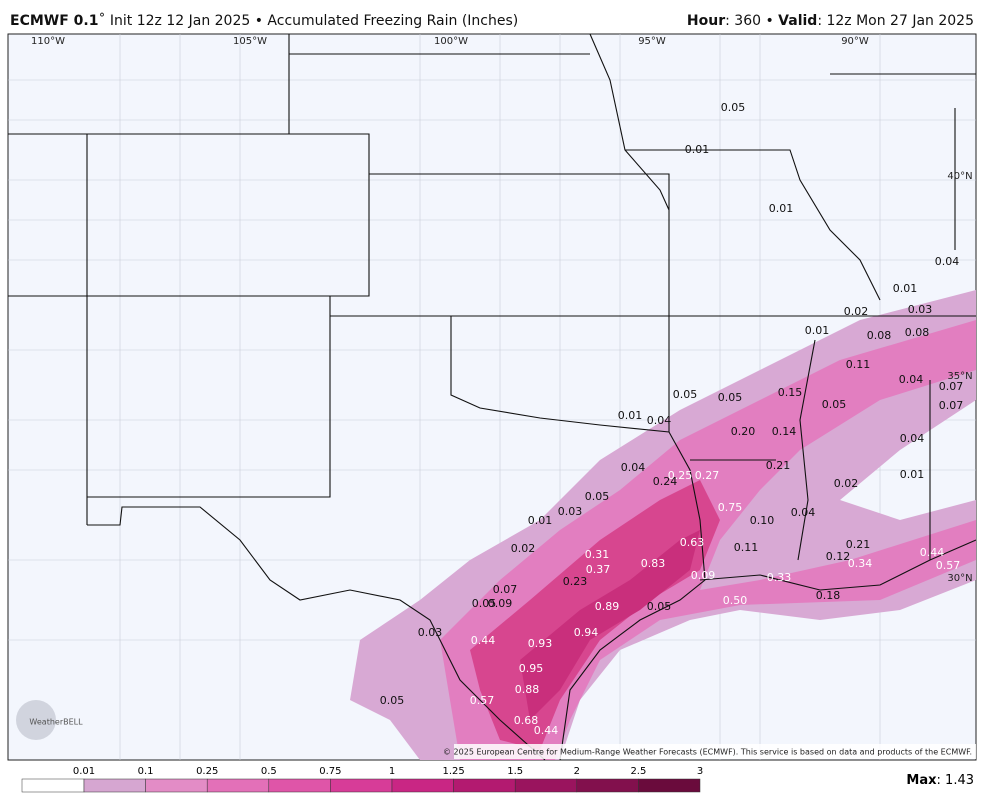 The height and width of the screenshot is (808, 984). I want to click on map-value-label: 0.63, so click(692, 542).